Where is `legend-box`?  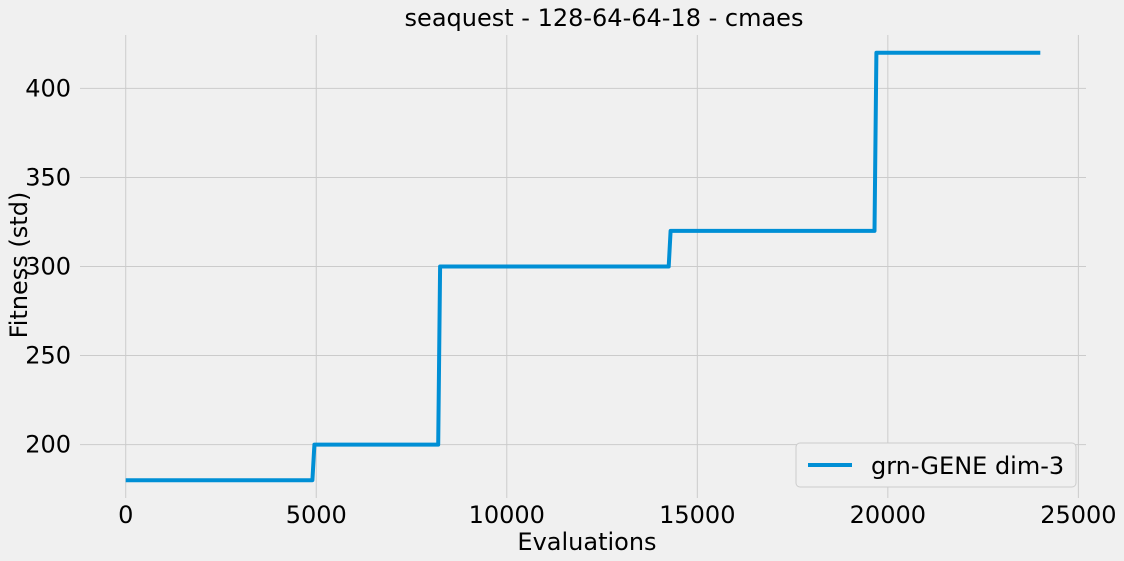
legend-box is located at coordinates (936, 465).